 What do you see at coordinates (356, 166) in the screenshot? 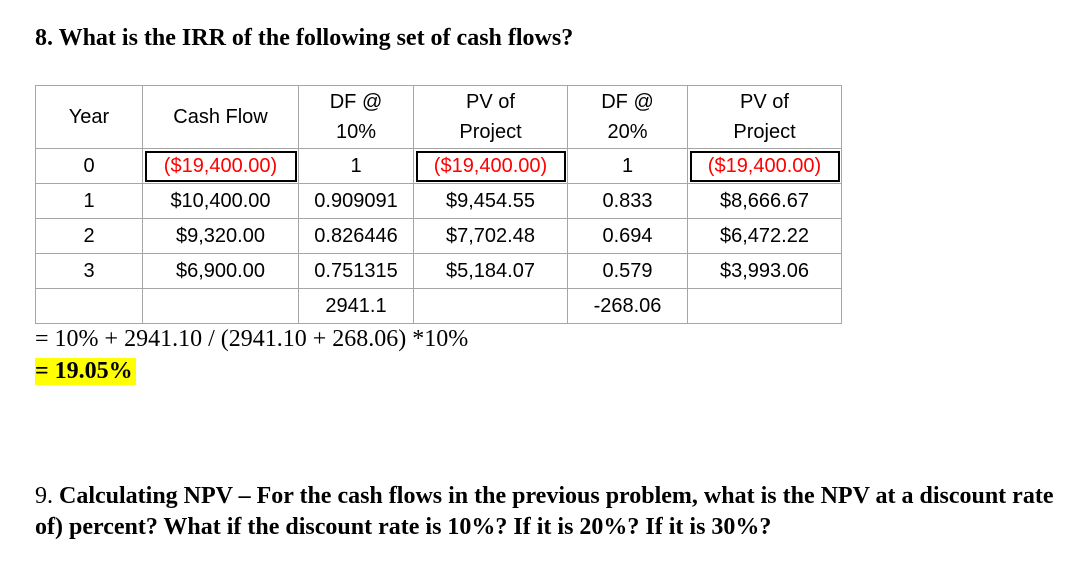
I see `cell-df-10: 1` at bounding box center [356, 166].